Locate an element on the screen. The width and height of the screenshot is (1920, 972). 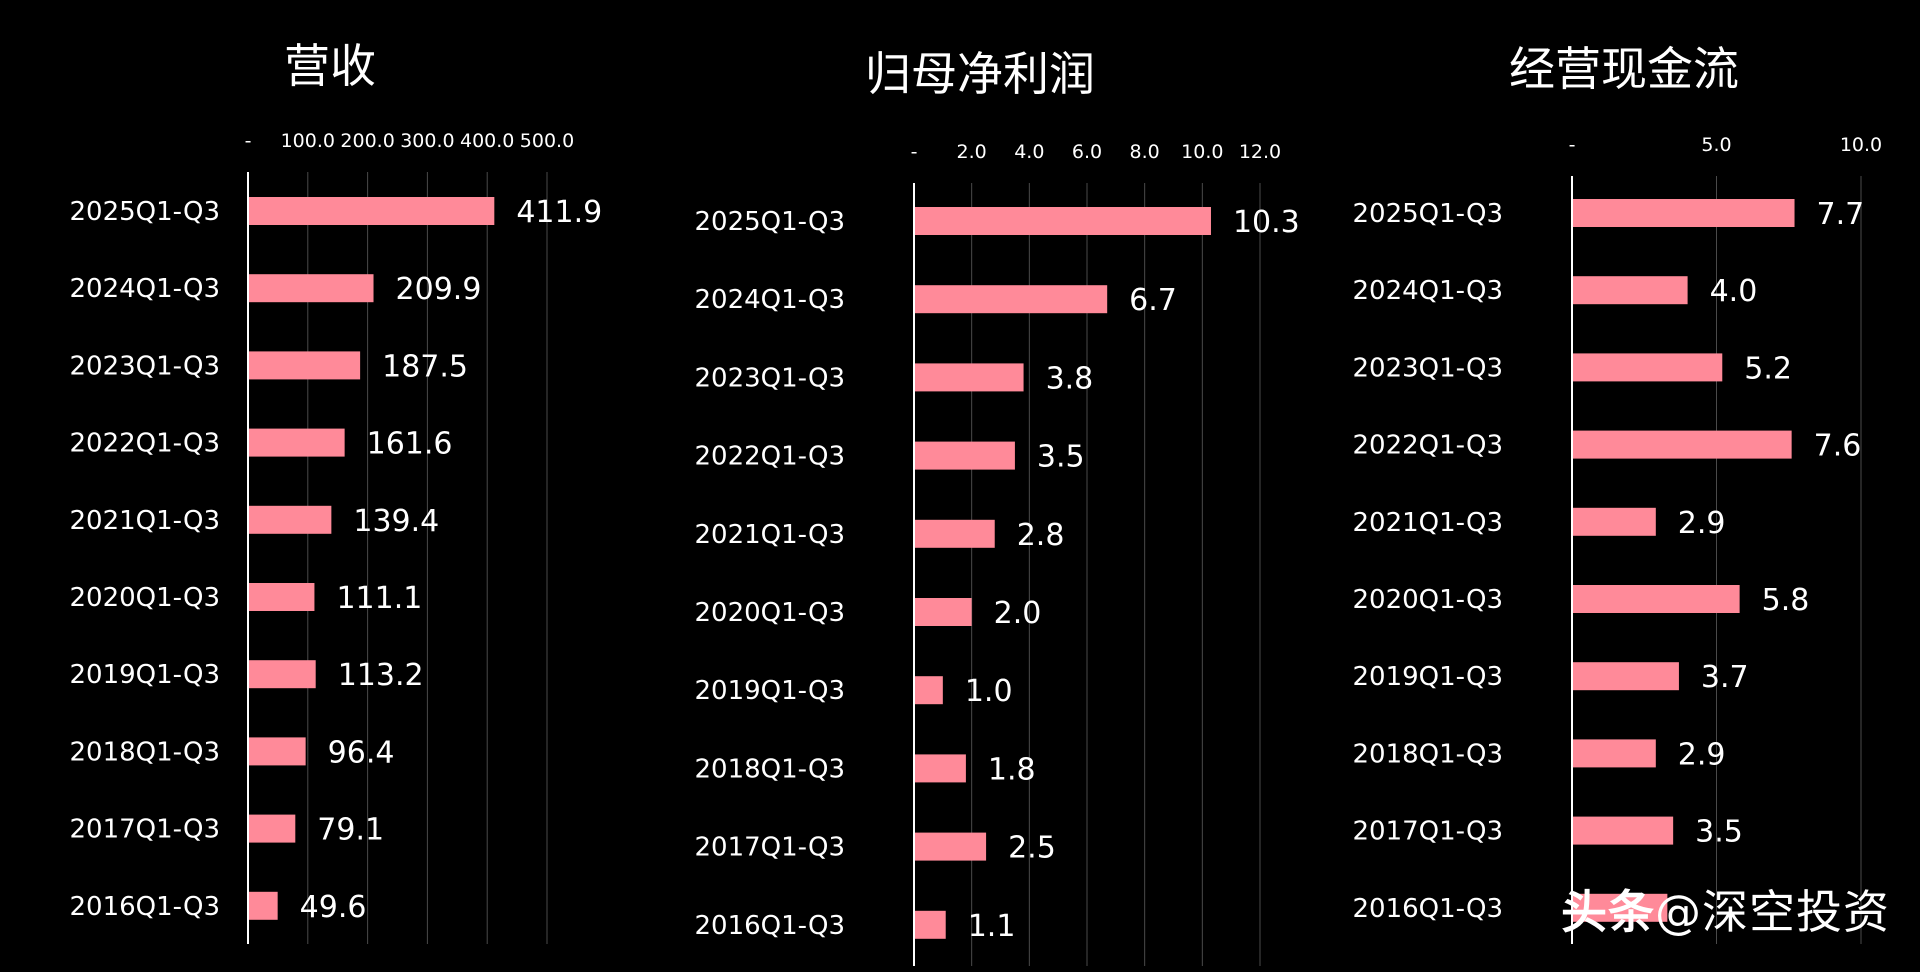
data-label: 1.8 is located at coordinates (1012, 769).